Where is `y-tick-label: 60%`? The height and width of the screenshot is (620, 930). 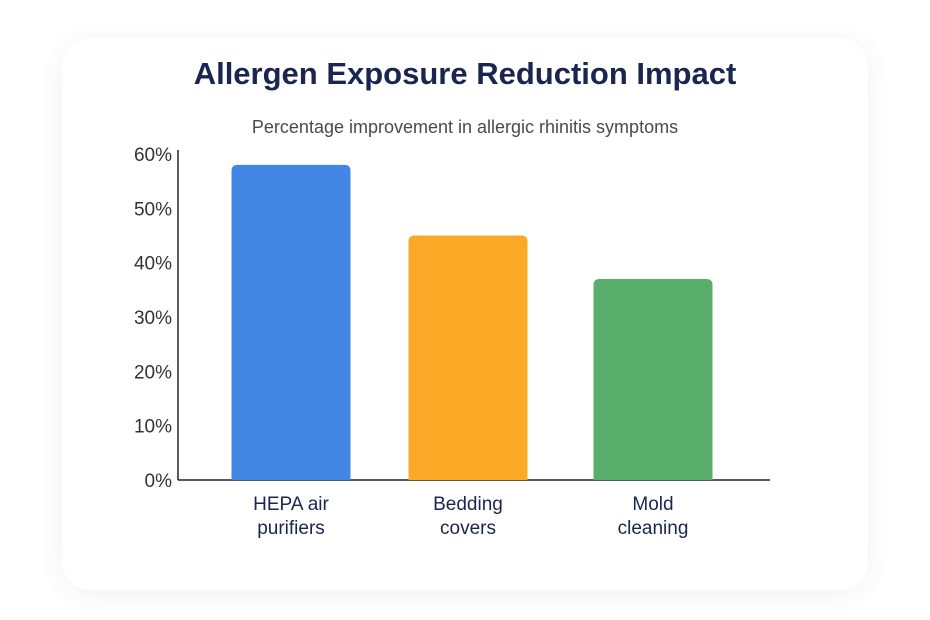
y-tick-label: 60% is located at coordinates (153, 155).